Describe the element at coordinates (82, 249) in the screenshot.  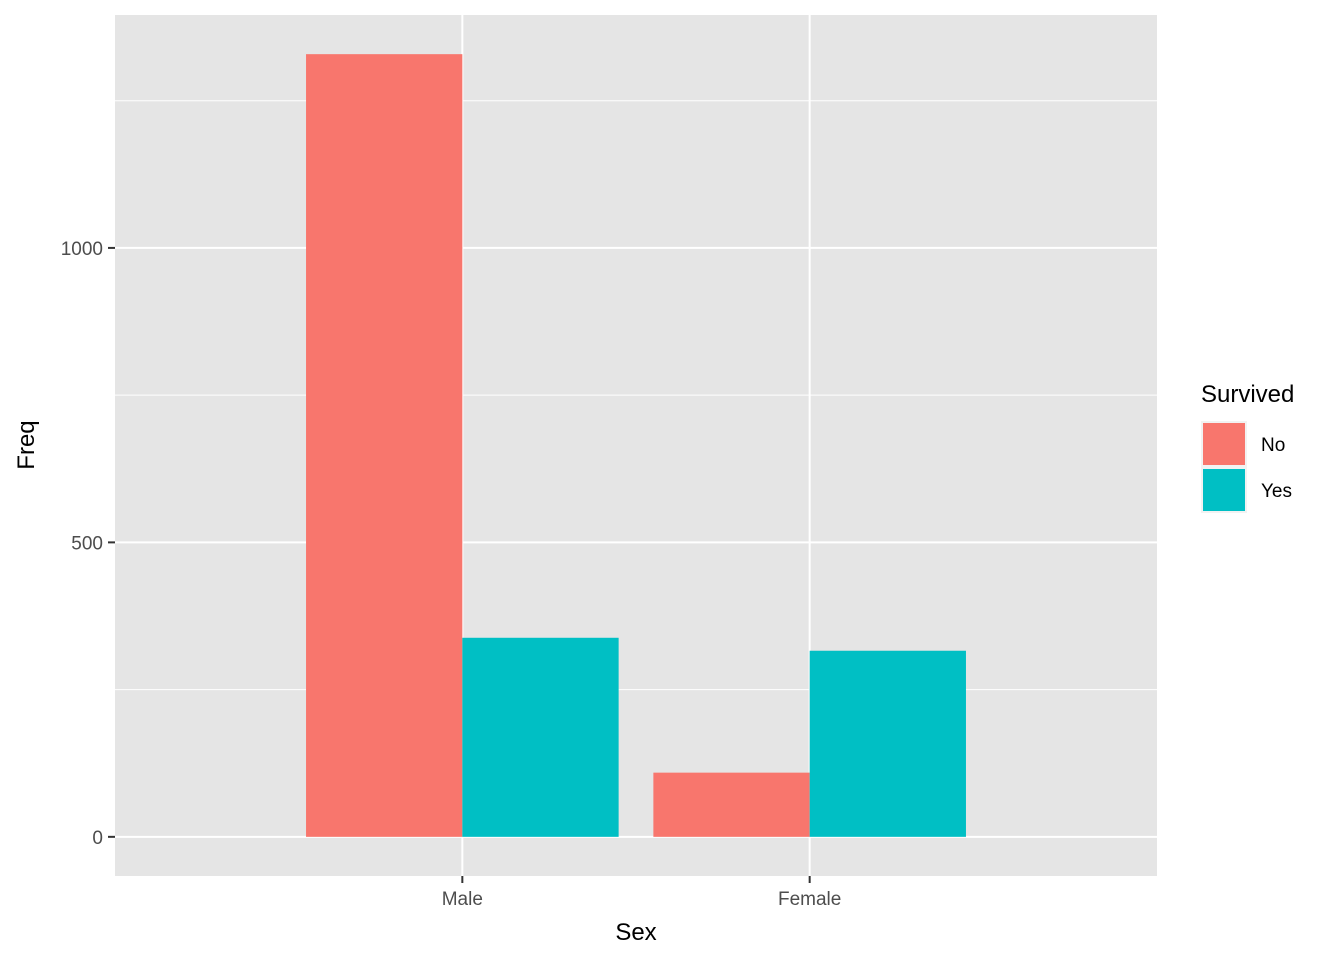
I see `y-tick-label: 1000` at that location.